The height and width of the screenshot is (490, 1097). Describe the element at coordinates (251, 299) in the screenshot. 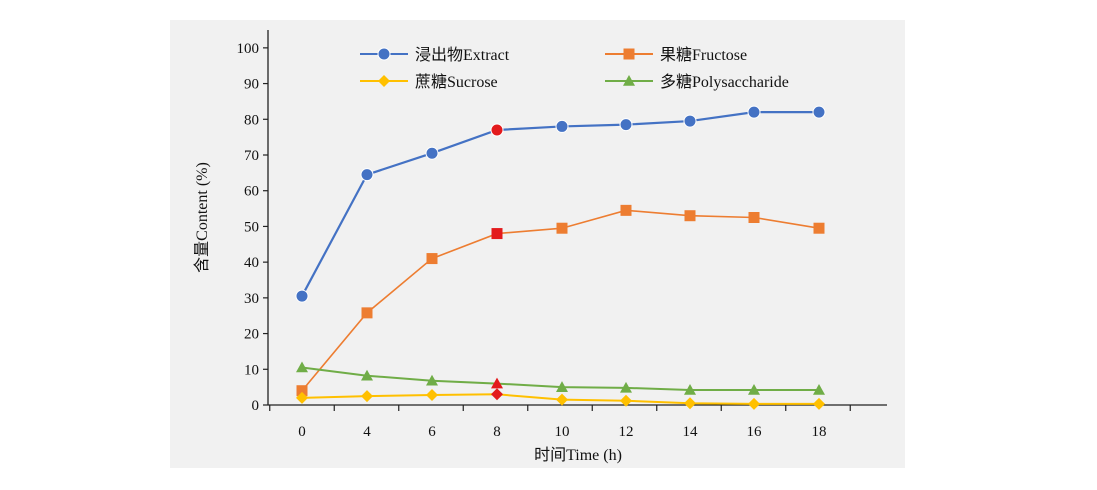

I see `y-tick-label: 30` at that location.